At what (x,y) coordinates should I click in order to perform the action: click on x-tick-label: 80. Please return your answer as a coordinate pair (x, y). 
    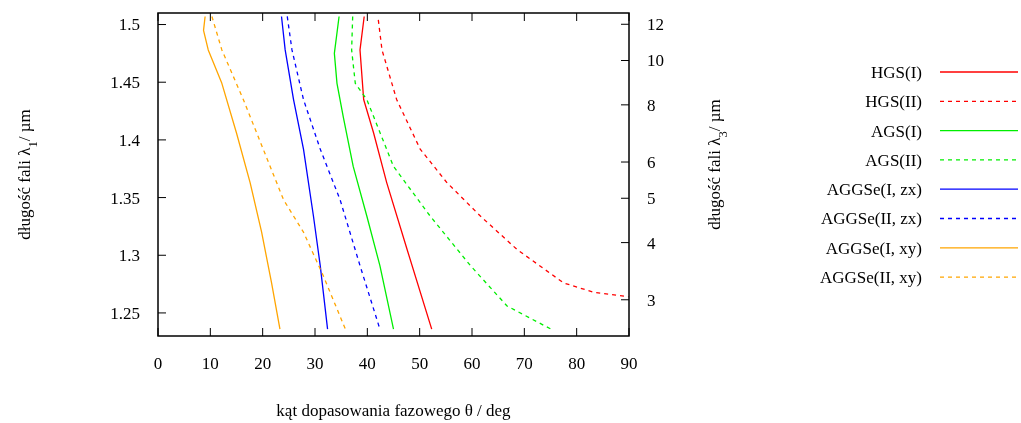
    Looking at the image, I should click on (577, 363).